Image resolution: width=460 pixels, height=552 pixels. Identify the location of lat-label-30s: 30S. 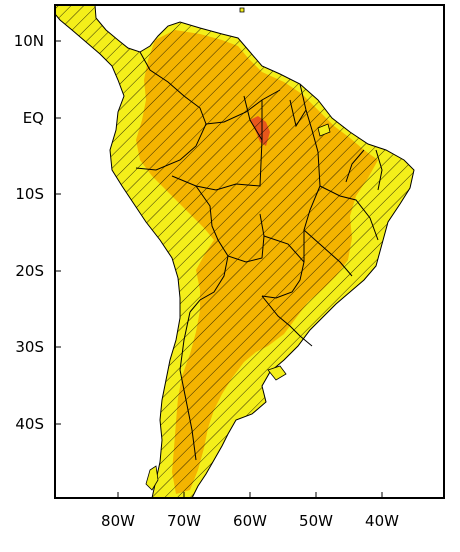
(29, 347).